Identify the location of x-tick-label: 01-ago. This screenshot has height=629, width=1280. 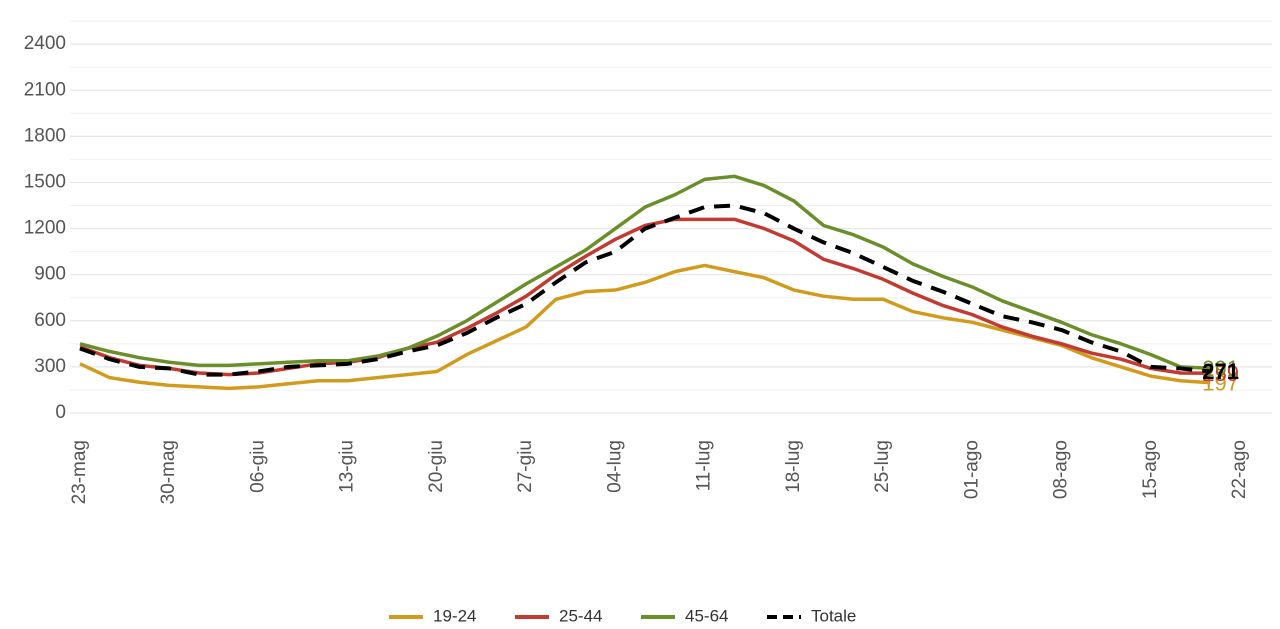
(971, 469).